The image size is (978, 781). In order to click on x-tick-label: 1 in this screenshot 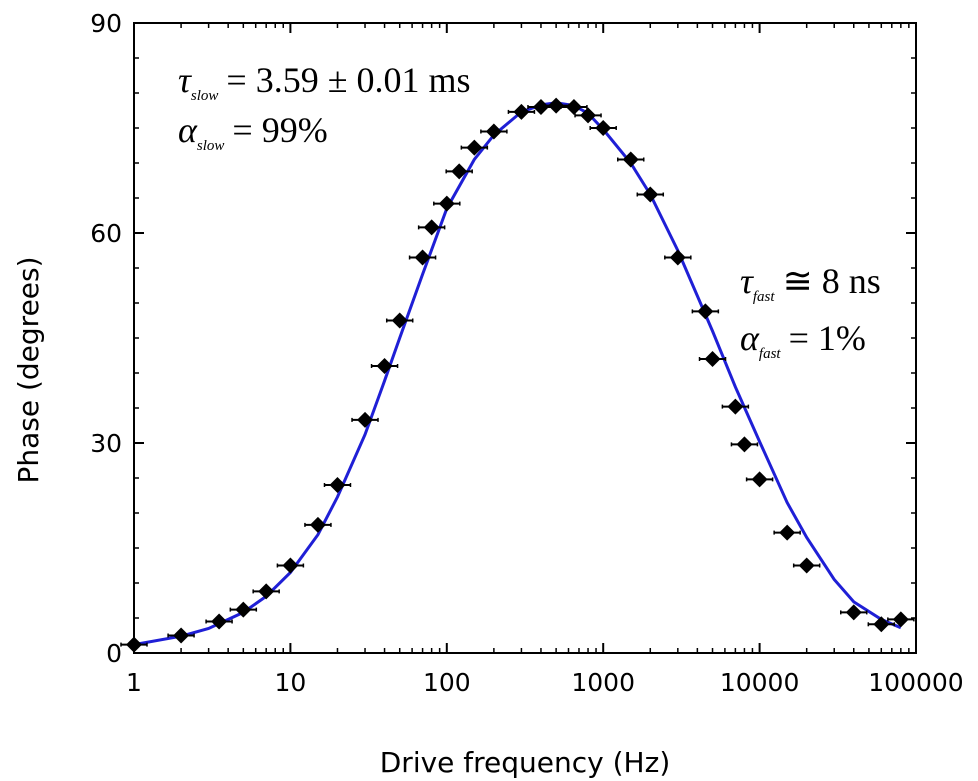, I will do `click(134, 682)`.